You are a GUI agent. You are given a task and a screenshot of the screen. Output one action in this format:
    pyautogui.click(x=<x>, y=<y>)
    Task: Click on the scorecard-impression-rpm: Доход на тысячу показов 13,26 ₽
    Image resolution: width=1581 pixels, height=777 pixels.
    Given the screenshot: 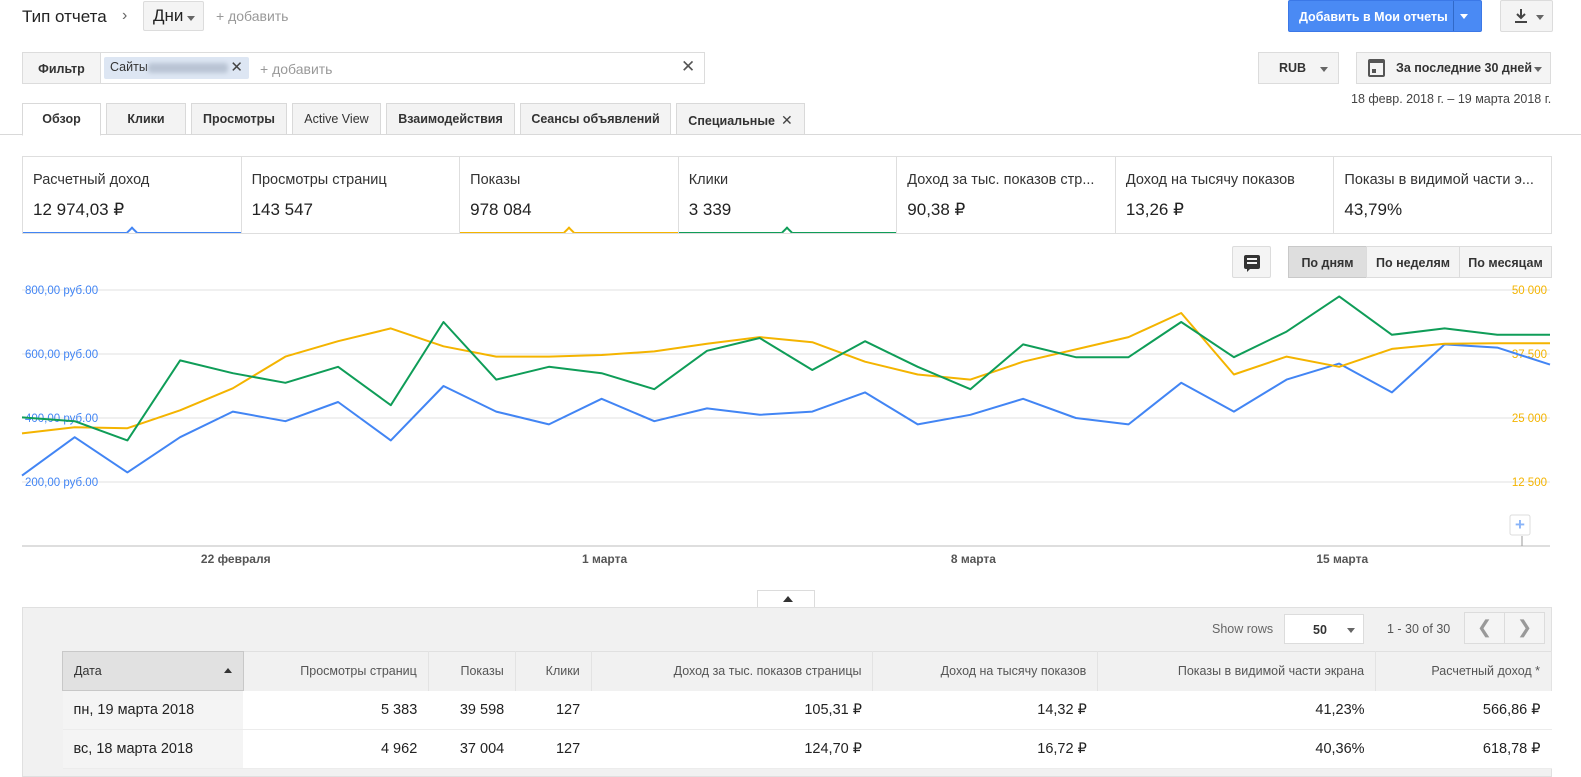 What is the action you would take?
    pyautogui.click(x=1225, y=195)
    